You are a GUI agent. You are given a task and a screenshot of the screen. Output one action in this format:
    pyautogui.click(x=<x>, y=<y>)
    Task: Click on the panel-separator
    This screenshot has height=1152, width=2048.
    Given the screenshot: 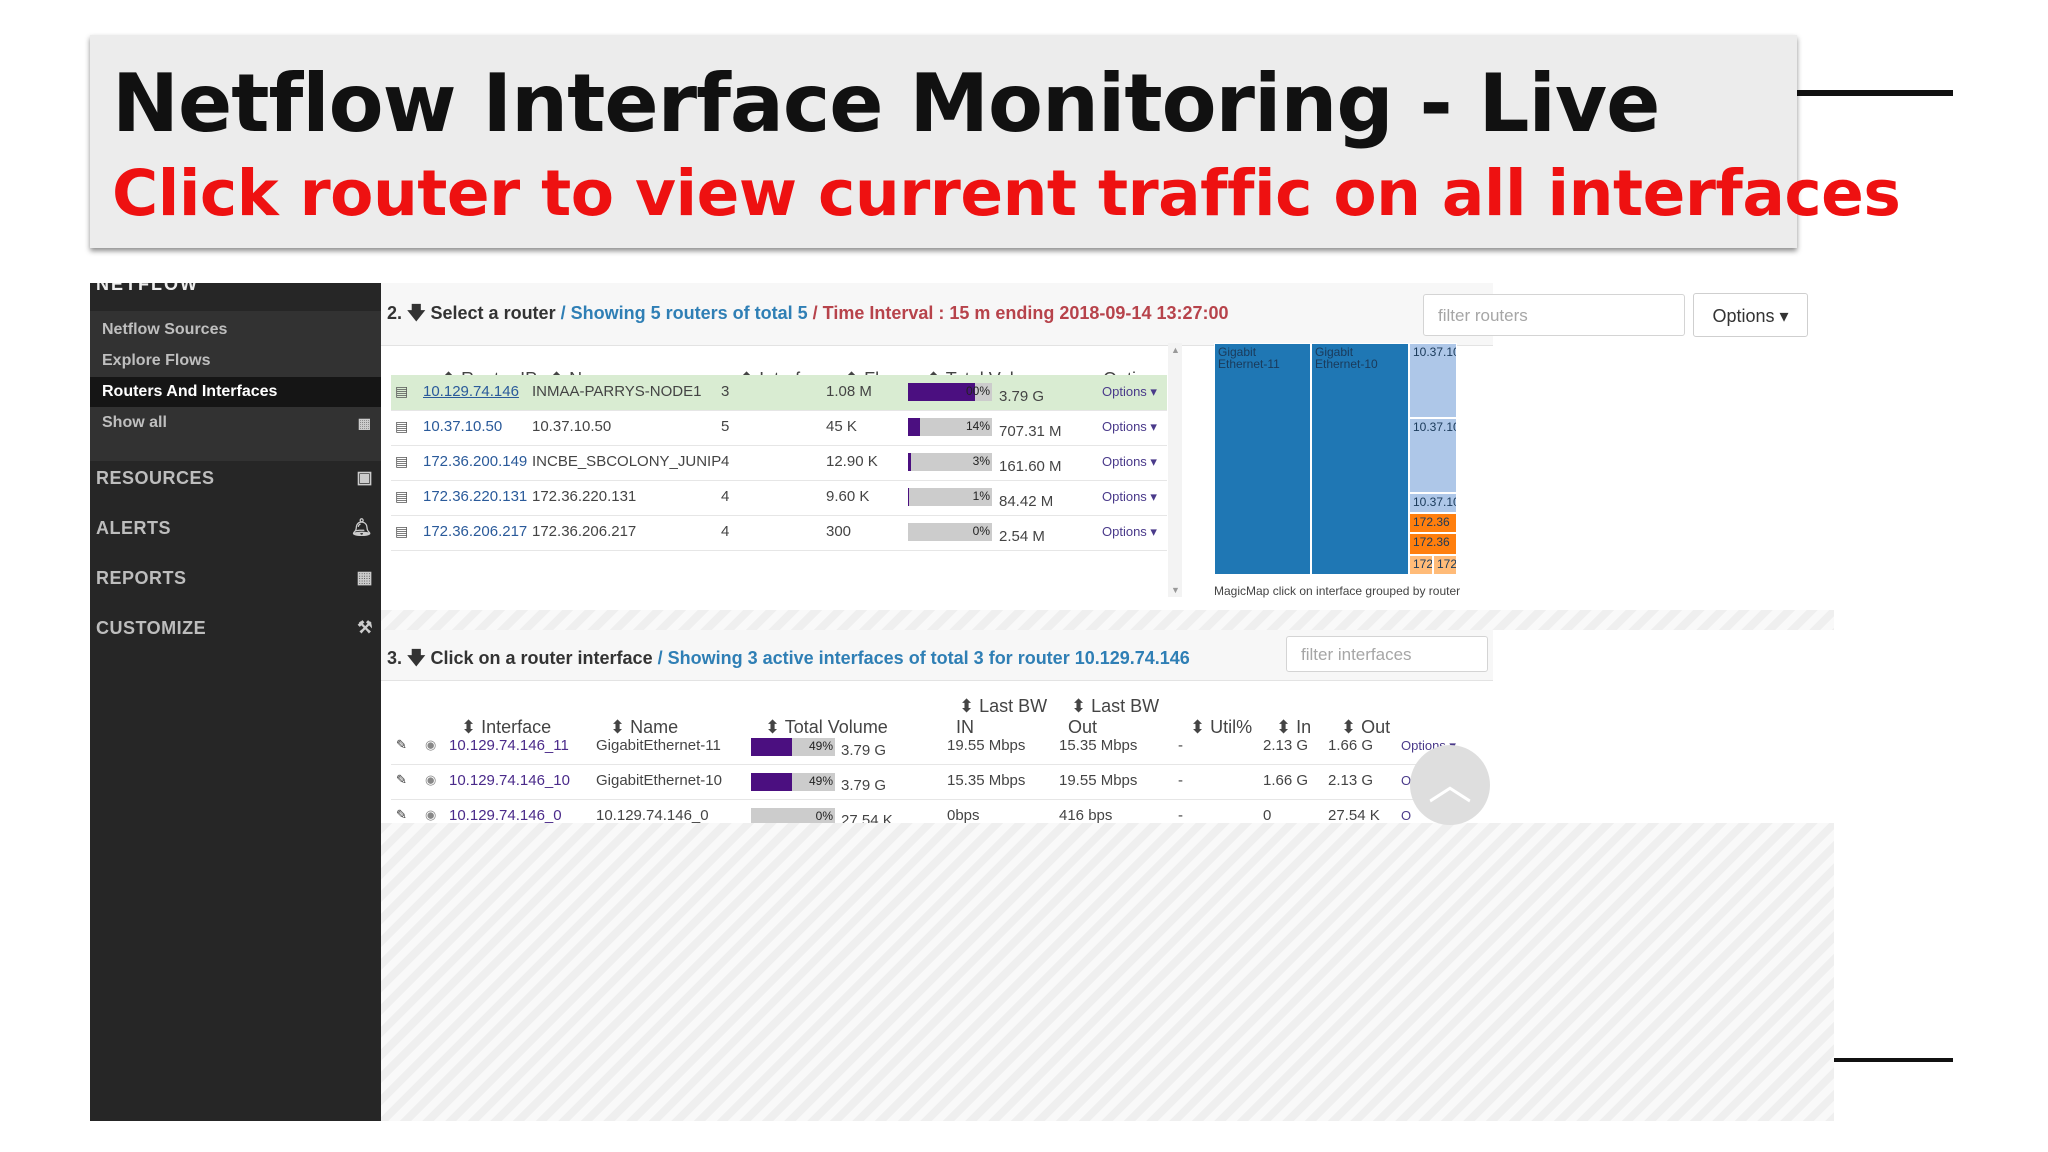 What is the action you would take?
    pyautogui.click(x=1107, y=620)
    